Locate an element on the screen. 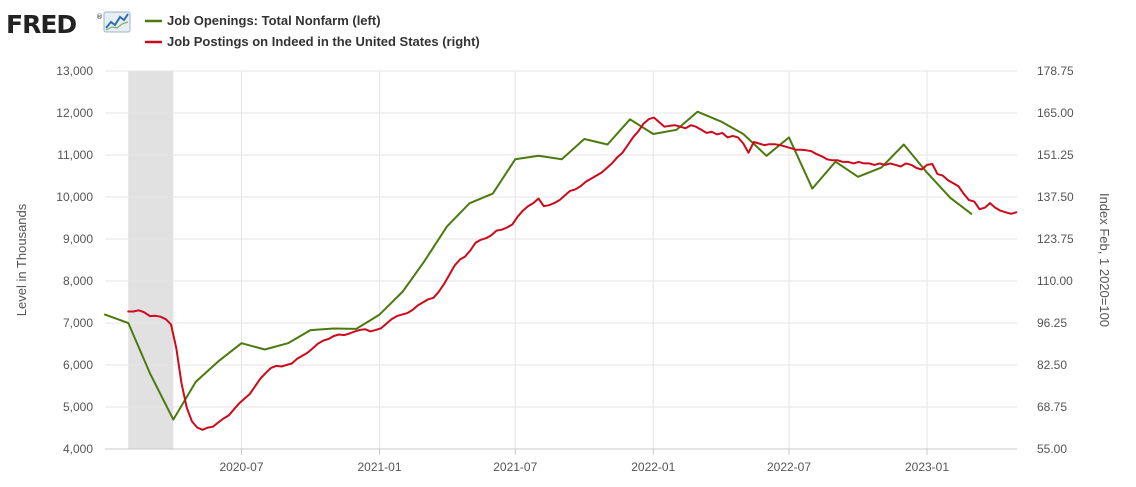  y-tick-label-left: 11,000 is located at coordinates (75, 155).